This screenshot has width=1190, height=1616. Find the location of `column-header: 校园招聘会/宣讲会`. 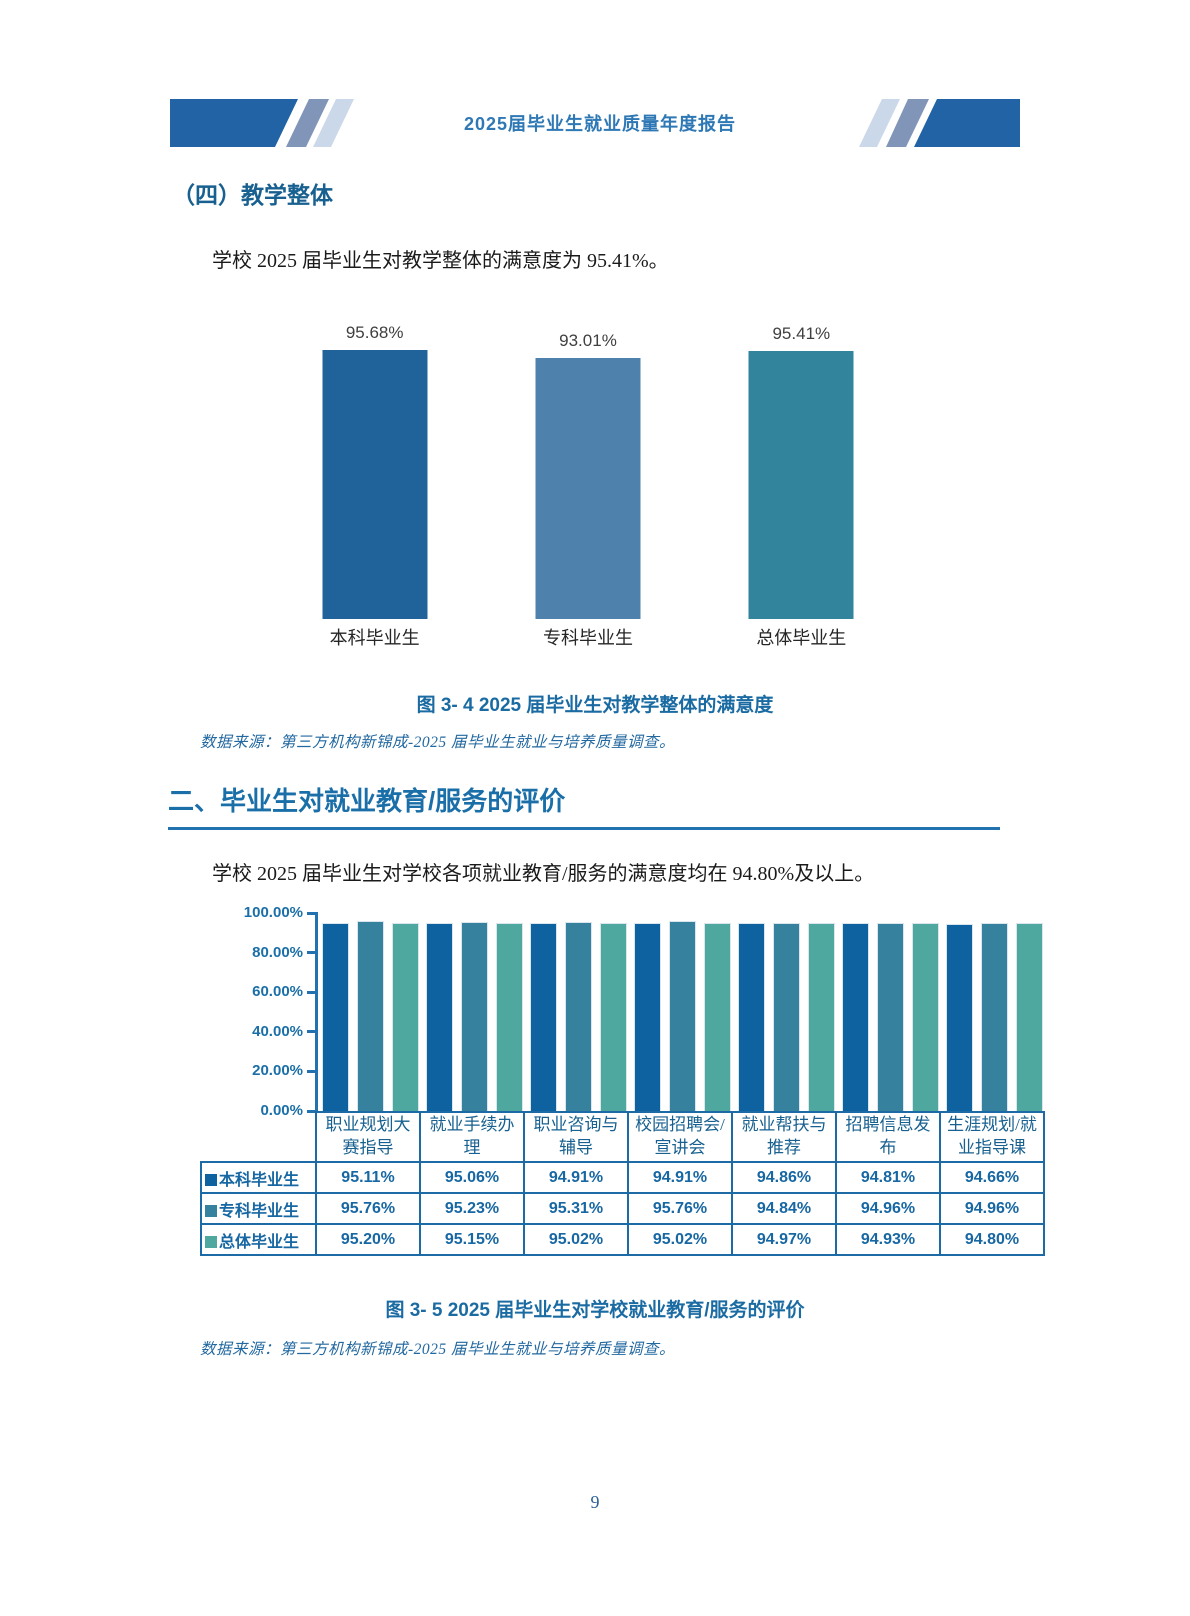

column-header: 校园招聘会/宣讲会 is located at coordinates (680, 1137).